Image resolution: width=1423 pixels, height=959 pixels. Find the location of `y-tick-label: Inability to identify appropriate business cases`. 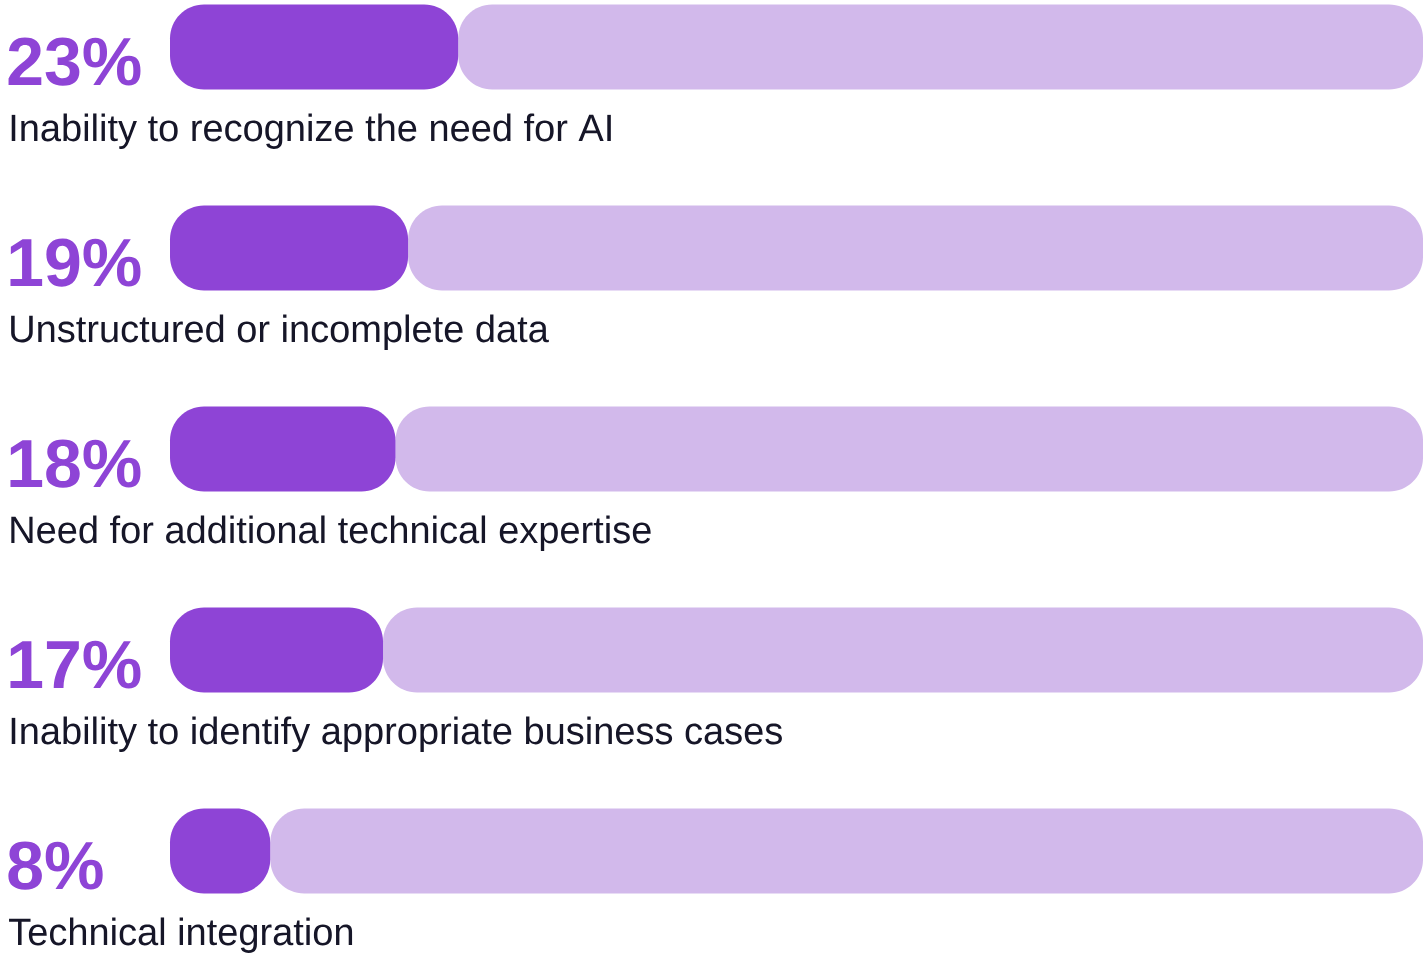

y-tick-label: Inability to identify appropriate business cases is located at coordinates (396, 734).